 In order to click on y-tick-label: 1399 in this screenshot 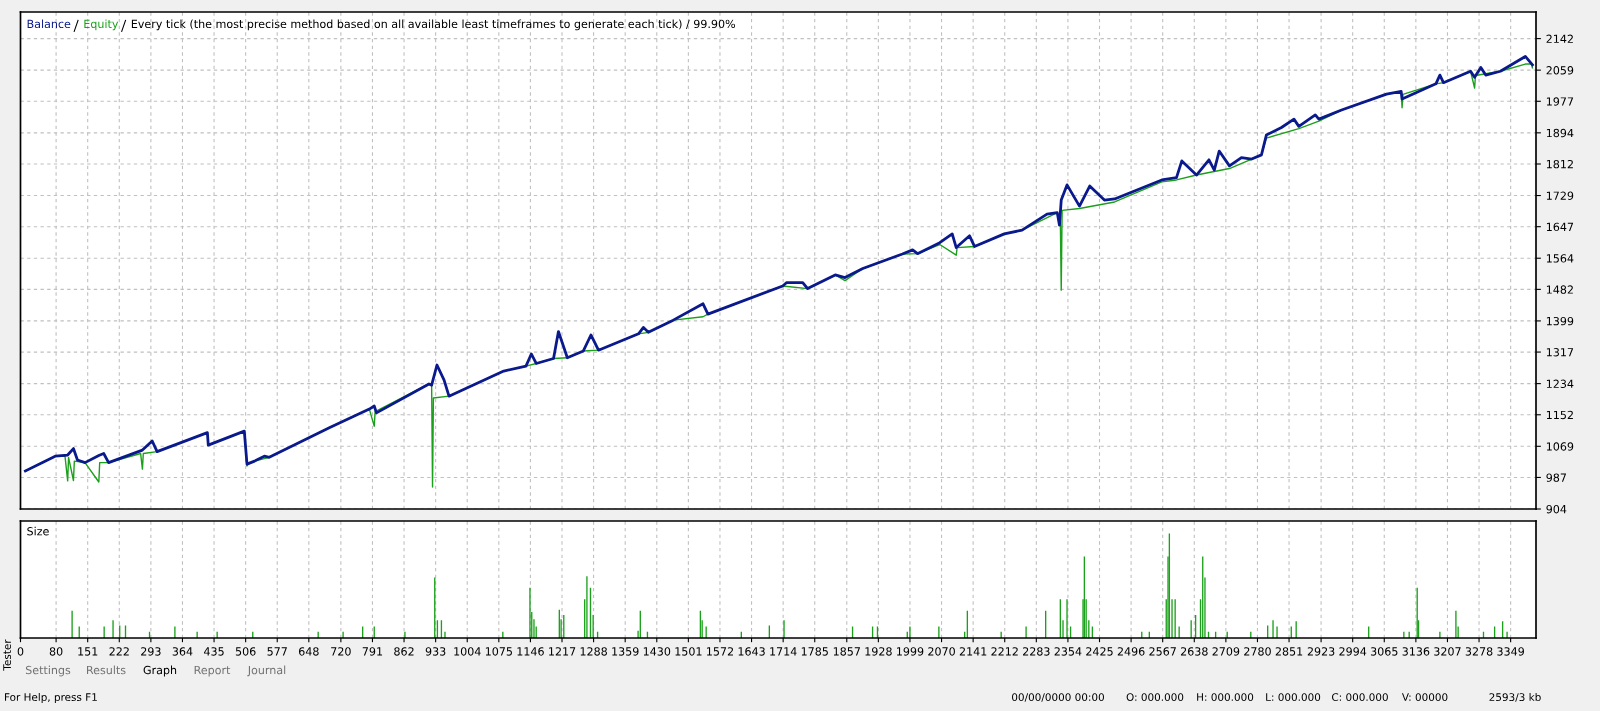, I will do `click(1560, 321)`.